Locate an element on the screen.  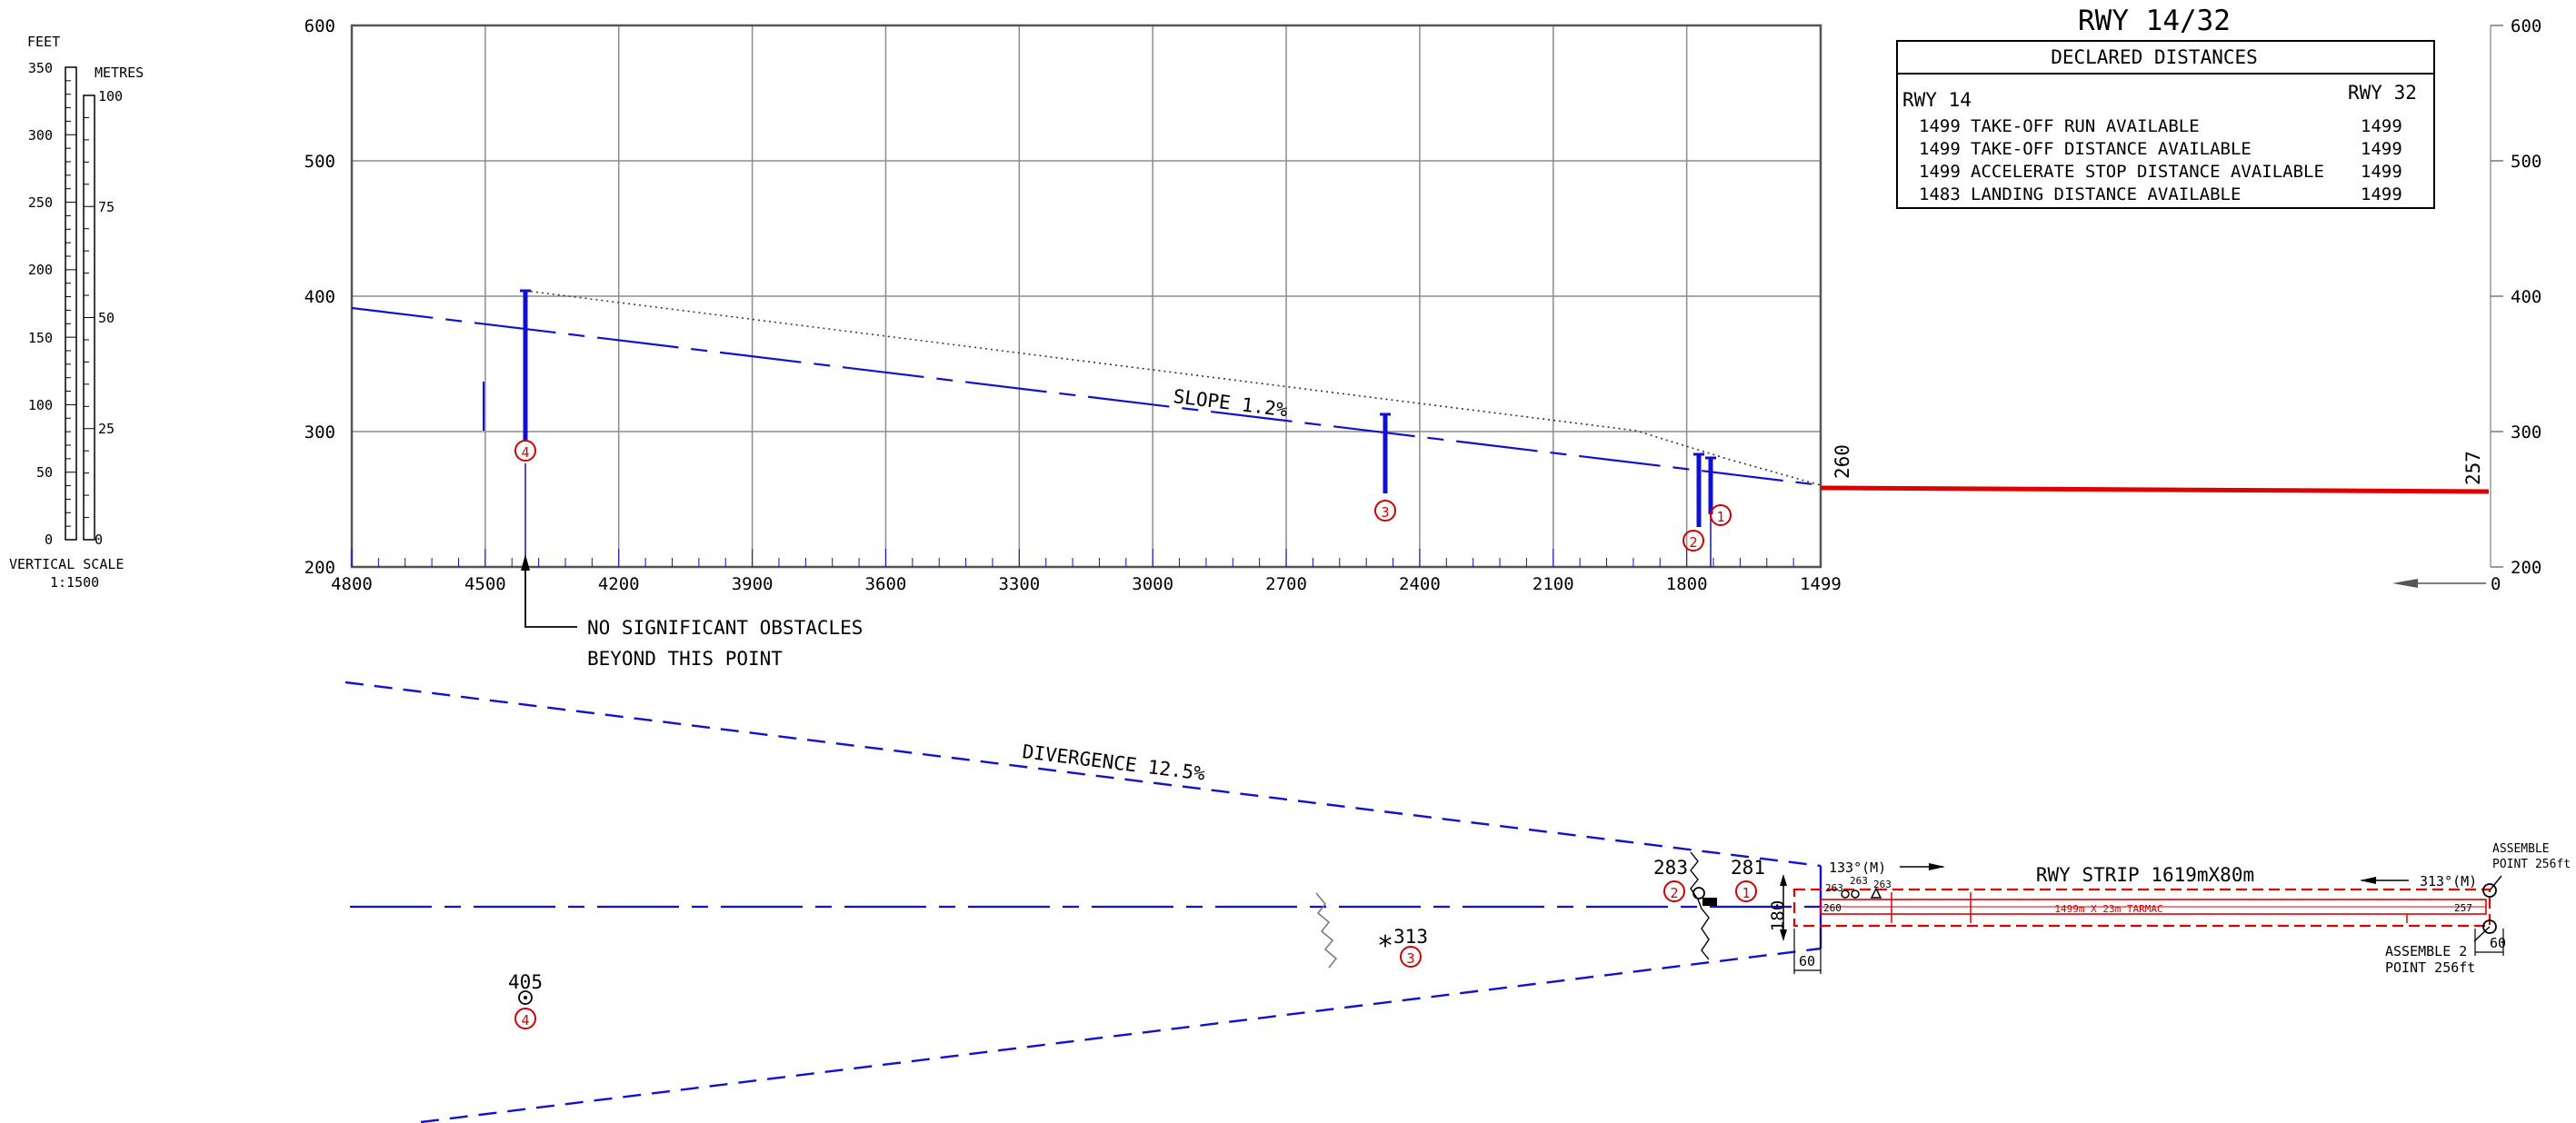
assemble-1-line-2: POINT 256ft is located at coordinates (2531, 864).